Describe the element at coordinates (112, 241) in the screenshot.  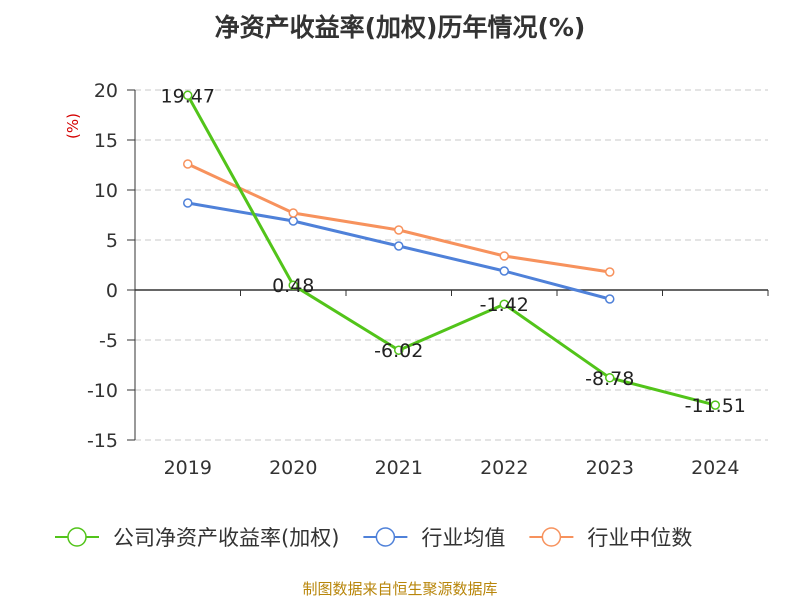
I see `y-tick-label: 5` at that location.